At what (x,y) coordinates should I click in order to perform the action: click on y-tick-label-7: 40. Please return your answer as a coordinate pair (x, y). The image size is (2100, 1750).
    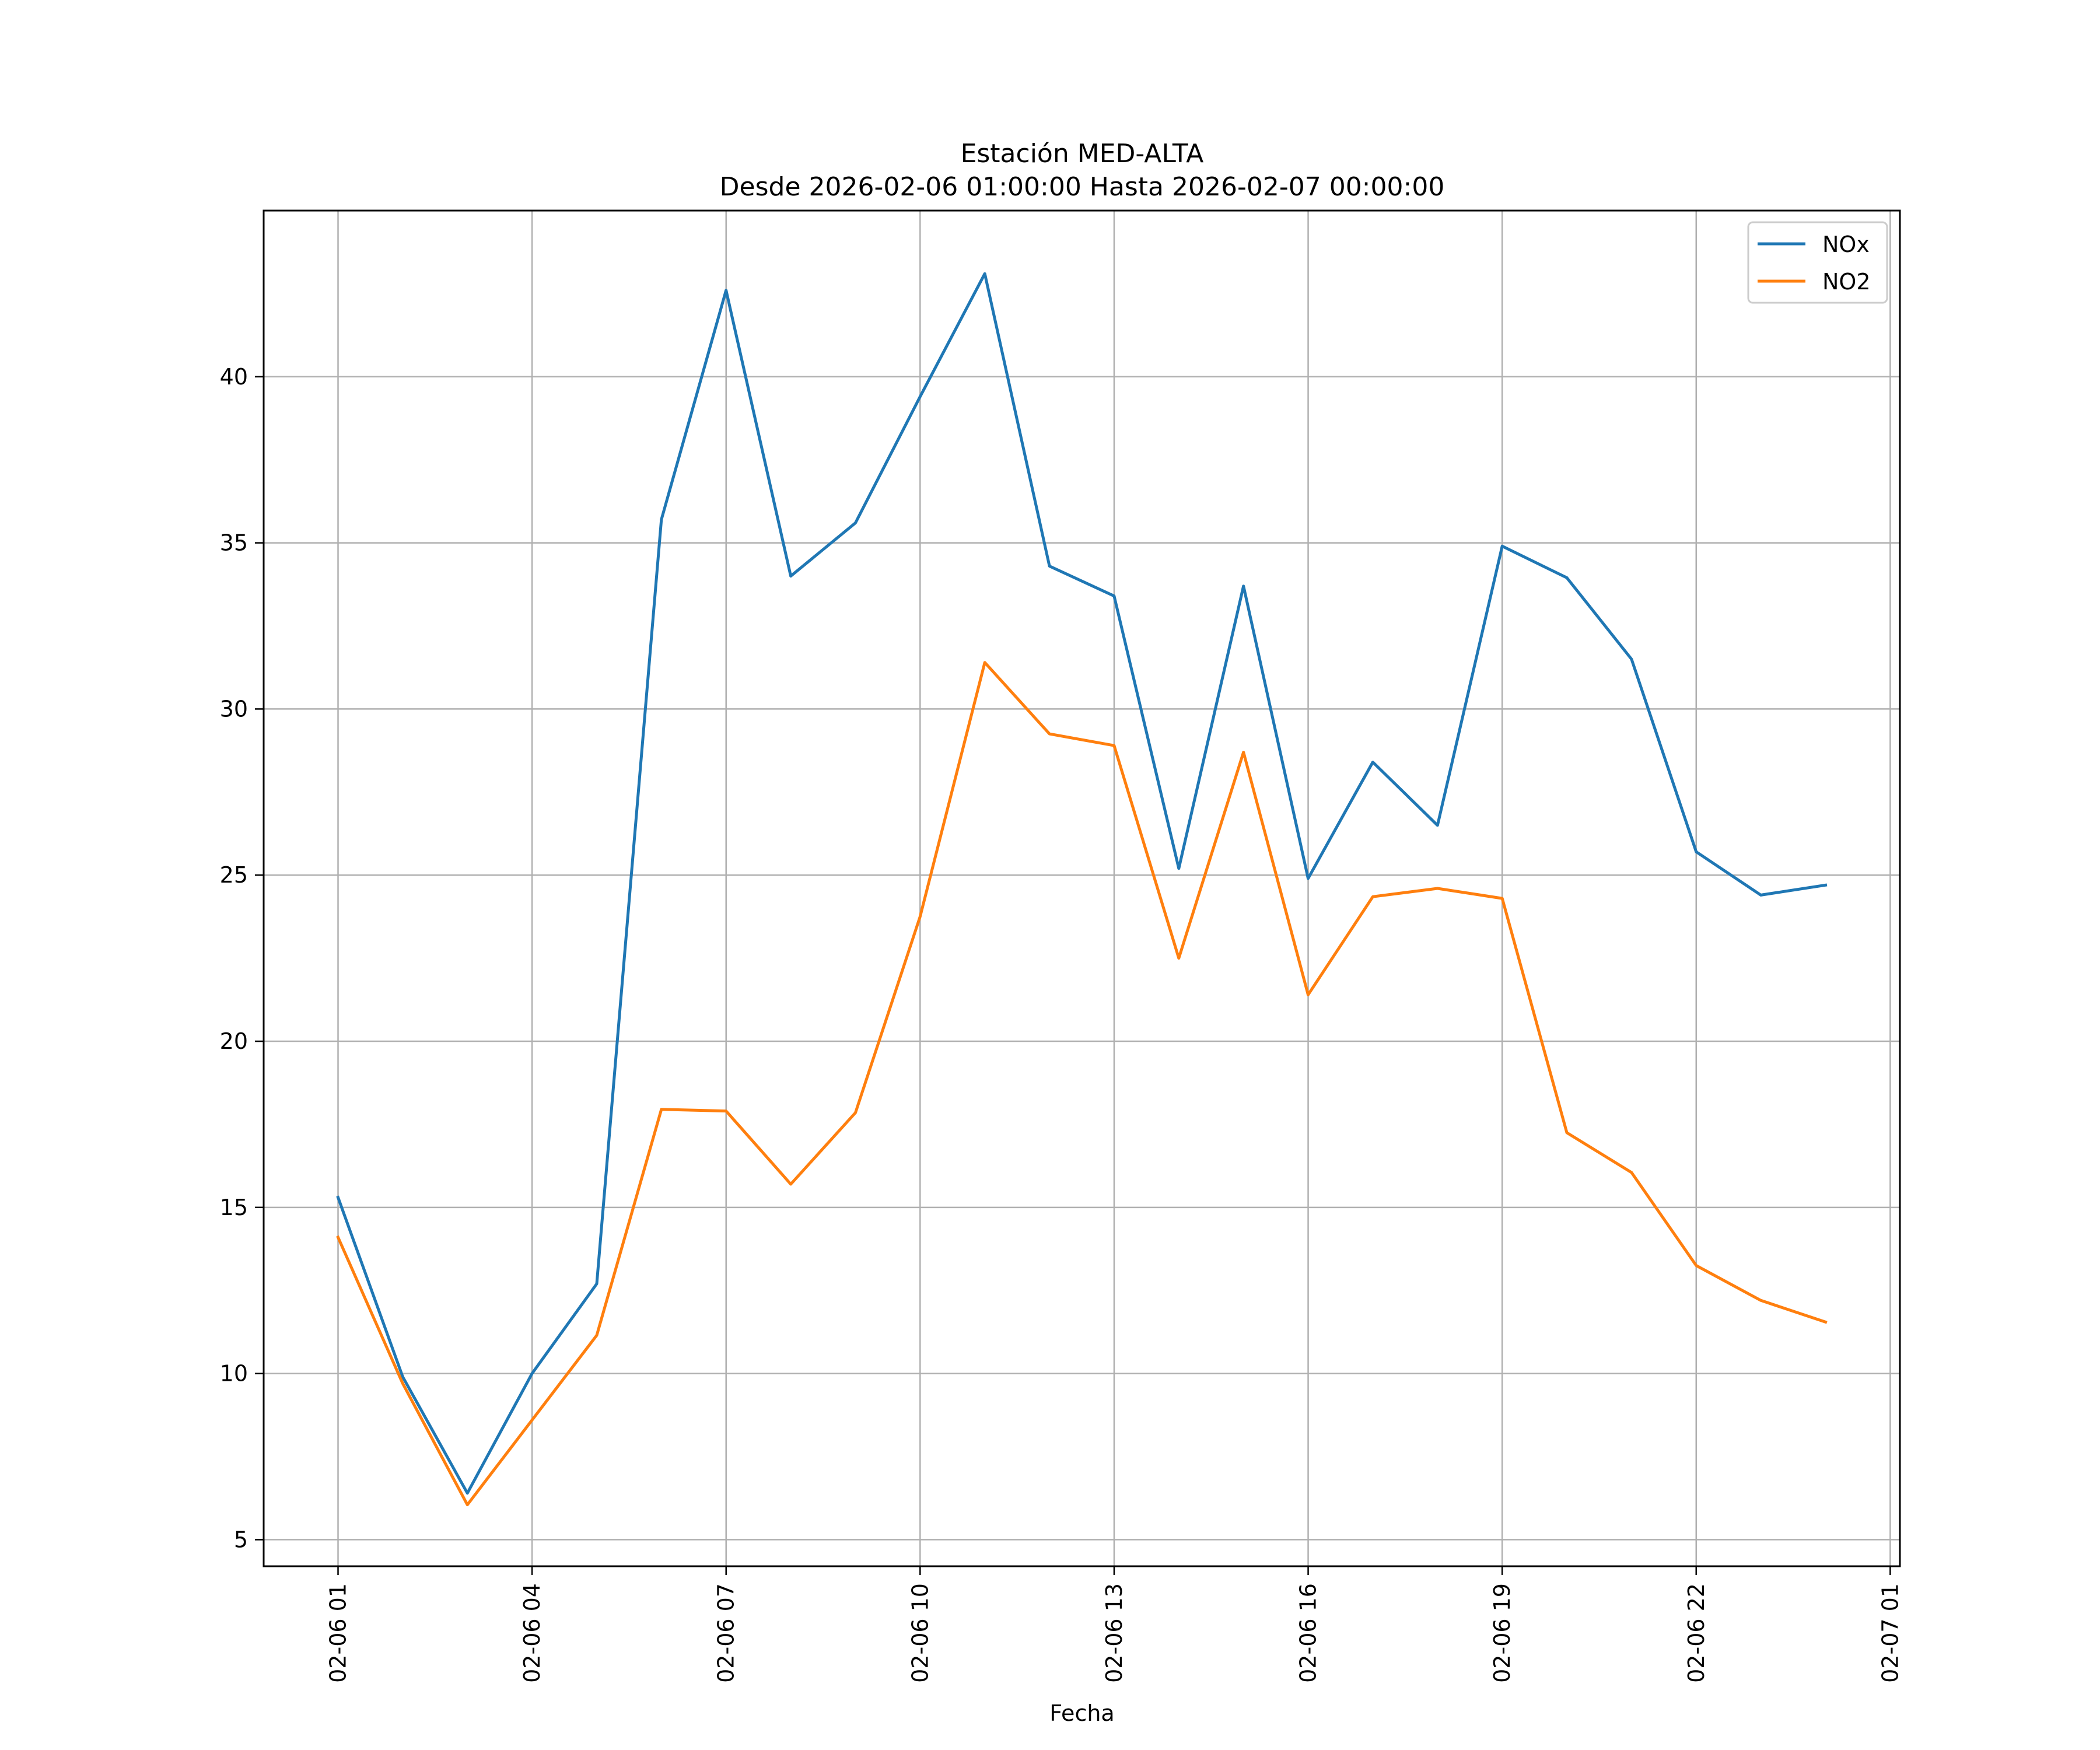
    Looking at the image, I should click on (234, 377).